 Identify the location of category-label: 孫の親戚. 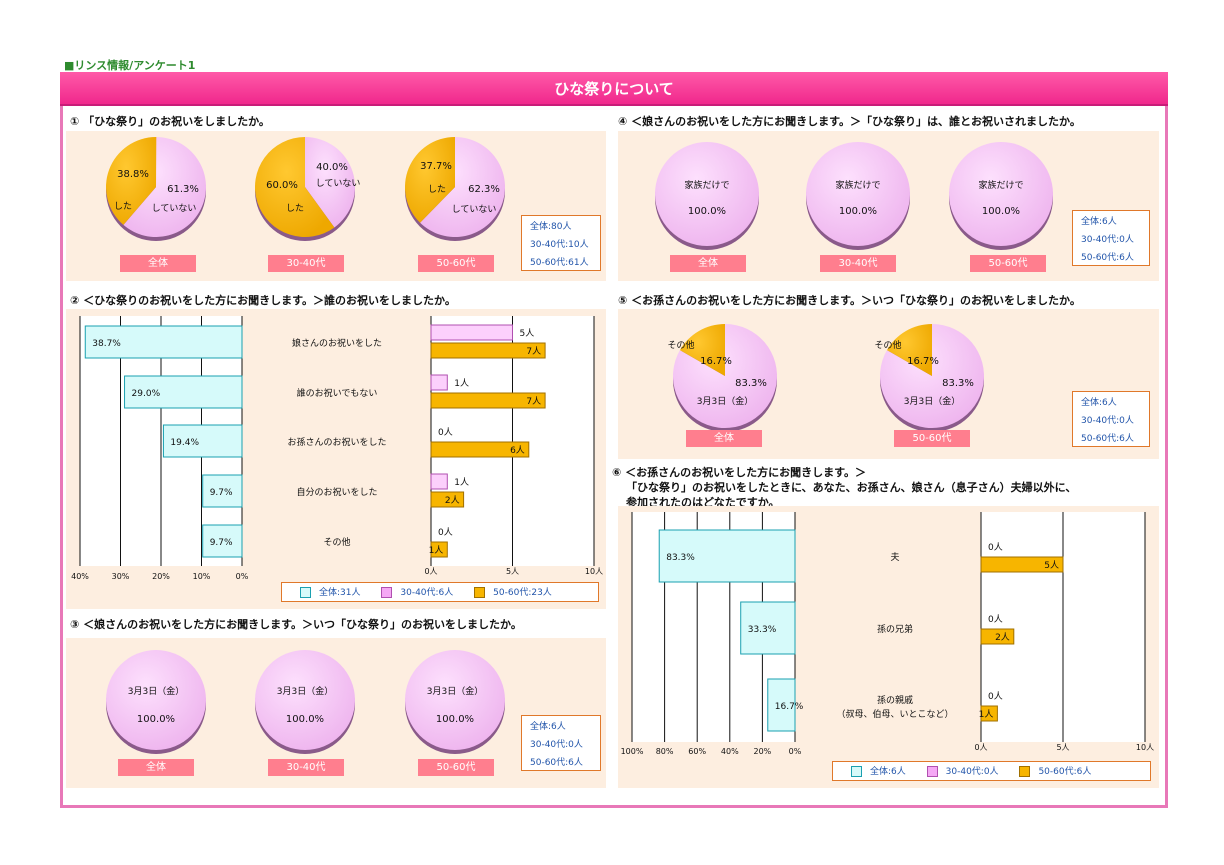
(895, 700).